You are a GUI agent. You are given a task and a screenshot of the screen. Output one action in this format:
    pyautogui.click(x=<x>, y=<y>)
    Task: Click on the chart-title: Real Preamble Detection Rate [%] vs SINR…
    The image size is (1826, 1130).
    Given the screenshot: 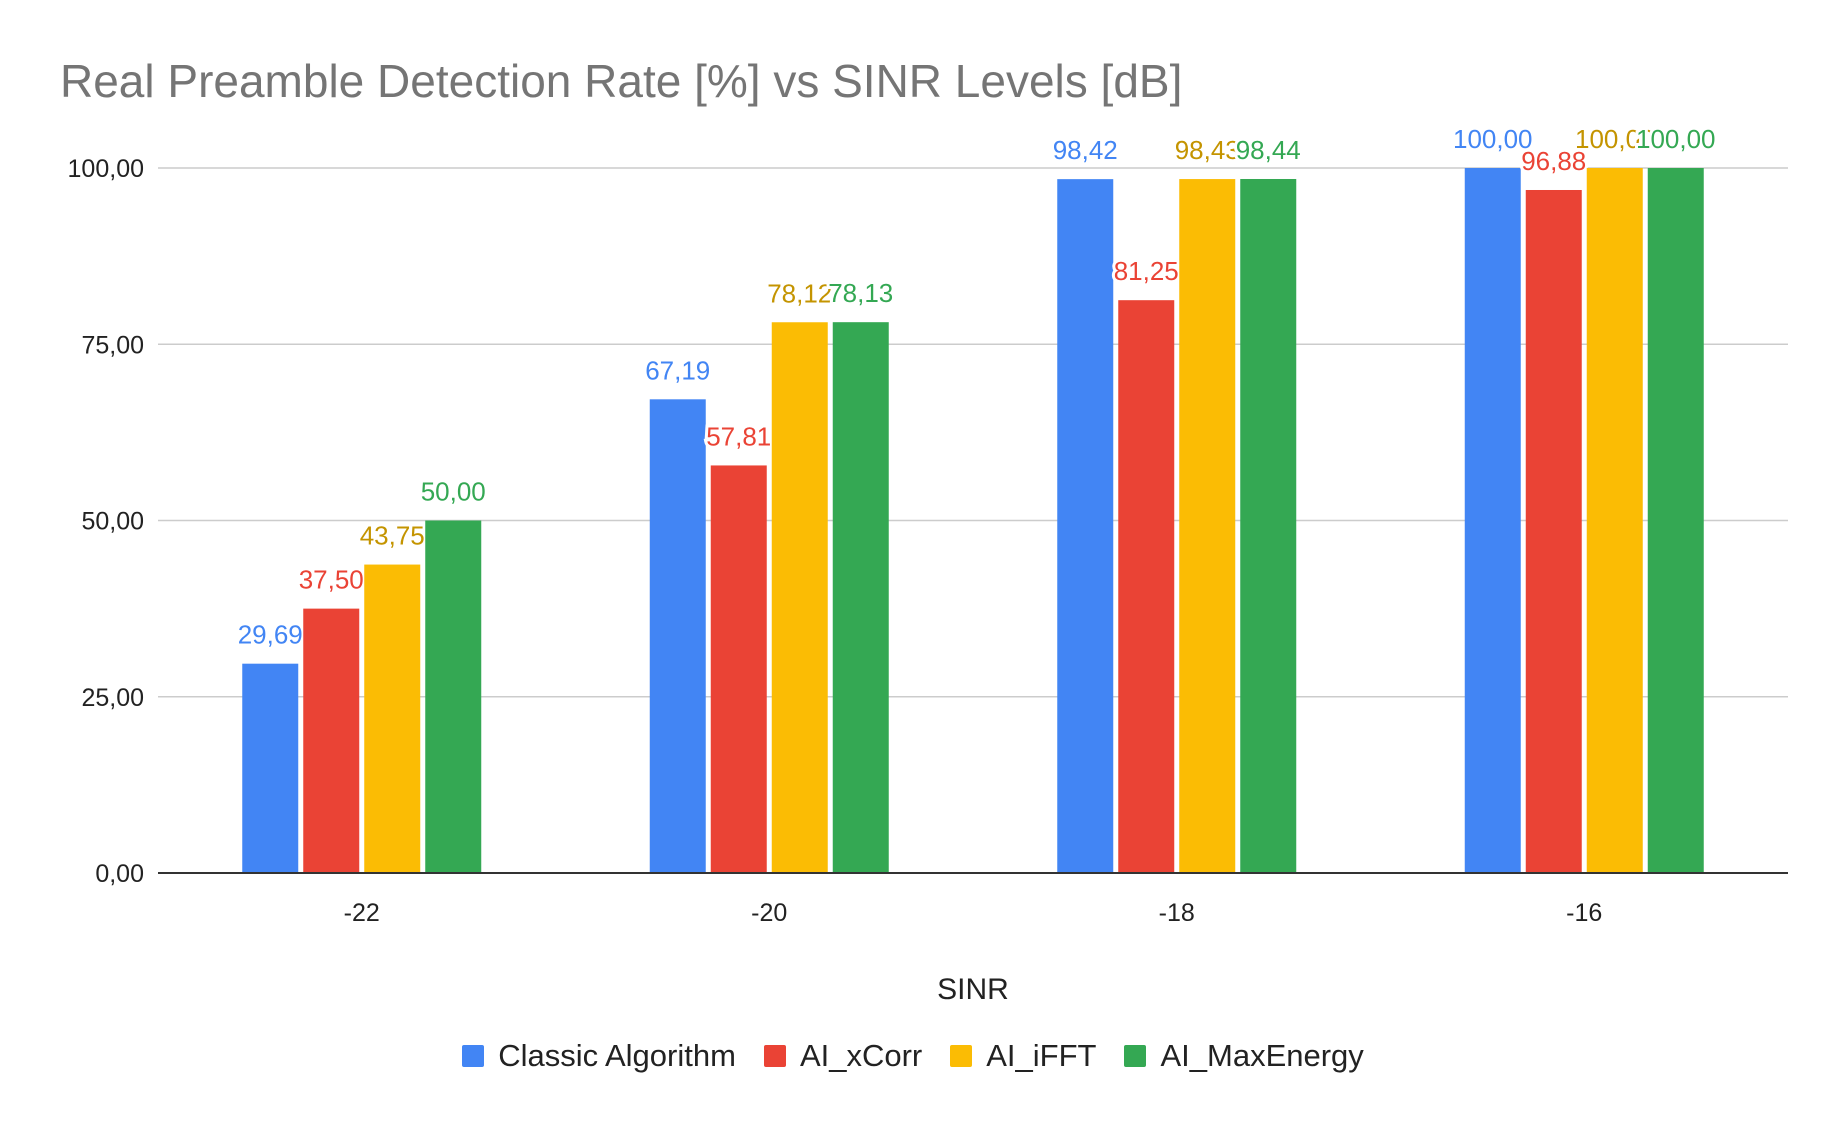 What is the action you would take?
    pyautogui.click(x=621, y=81)
    